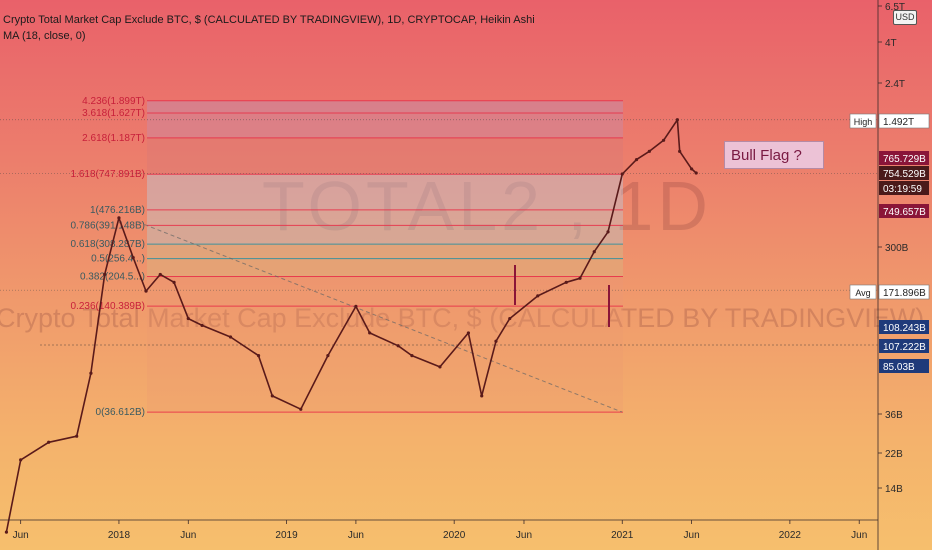 Image resolution: width=932 pixels, height=550 pixels. Describe the element at coordinates (286, 535) in the screenshot. I see `x-axis-tick-label: 2019` at that location.